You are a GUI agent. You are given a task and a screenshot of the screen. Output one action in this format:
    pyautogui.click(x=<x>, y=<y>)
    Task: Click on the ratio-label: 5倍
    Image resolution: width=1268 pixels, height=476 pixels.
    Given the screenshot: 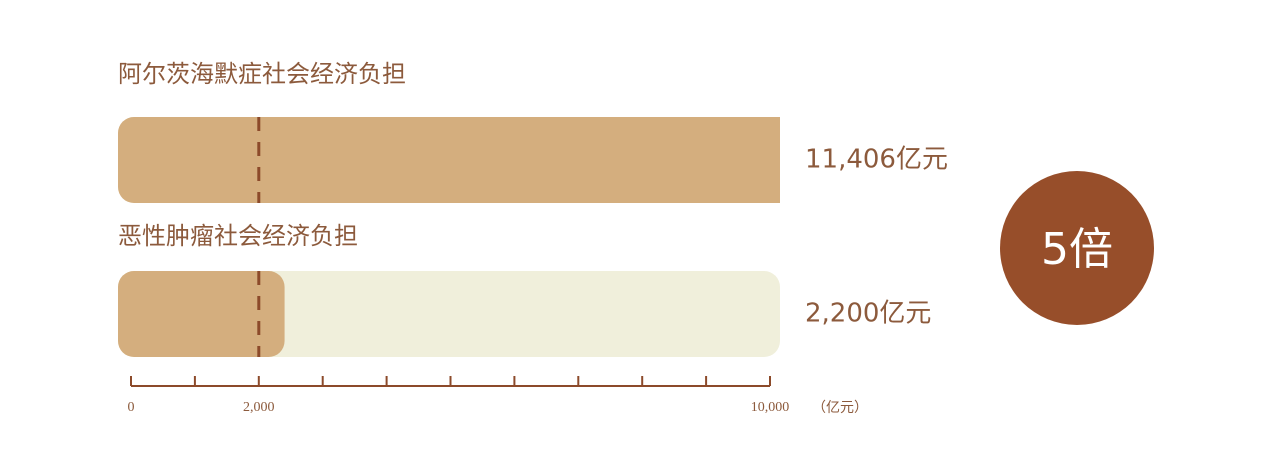 What is the action you would take?
    pyautogui.click(x=1077, y=249)
    